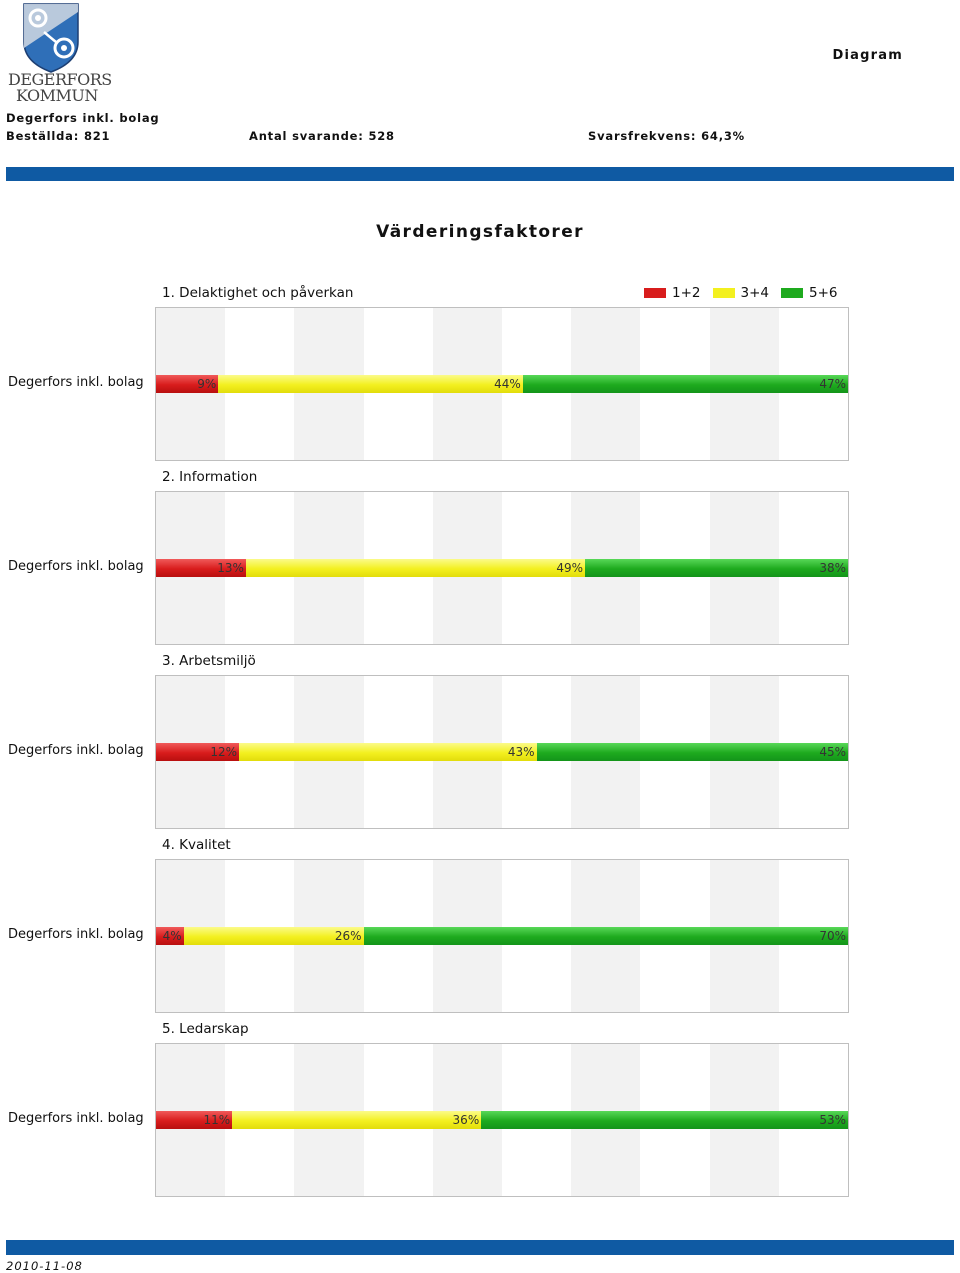 This screenshot has width=960, height=1273. I want to click on chart-plot-area: 11% 36% 53%, so click(502, 1120).